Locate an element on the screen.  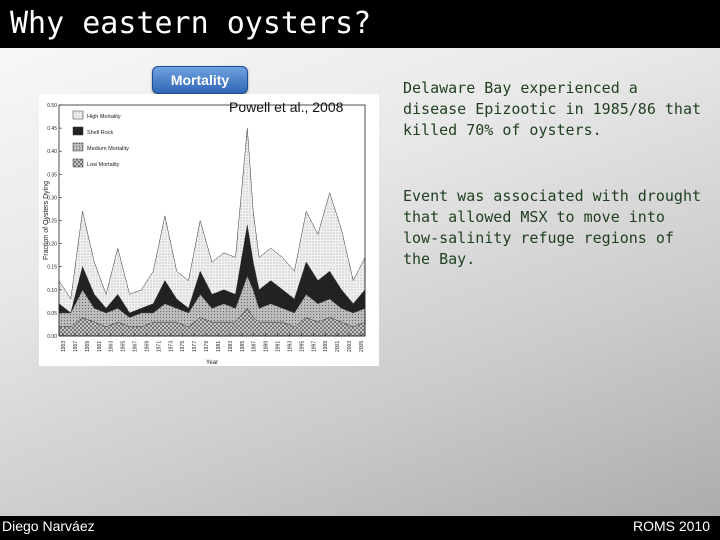
y-tick-label: 0.15 is located at coordinates (52, 268).